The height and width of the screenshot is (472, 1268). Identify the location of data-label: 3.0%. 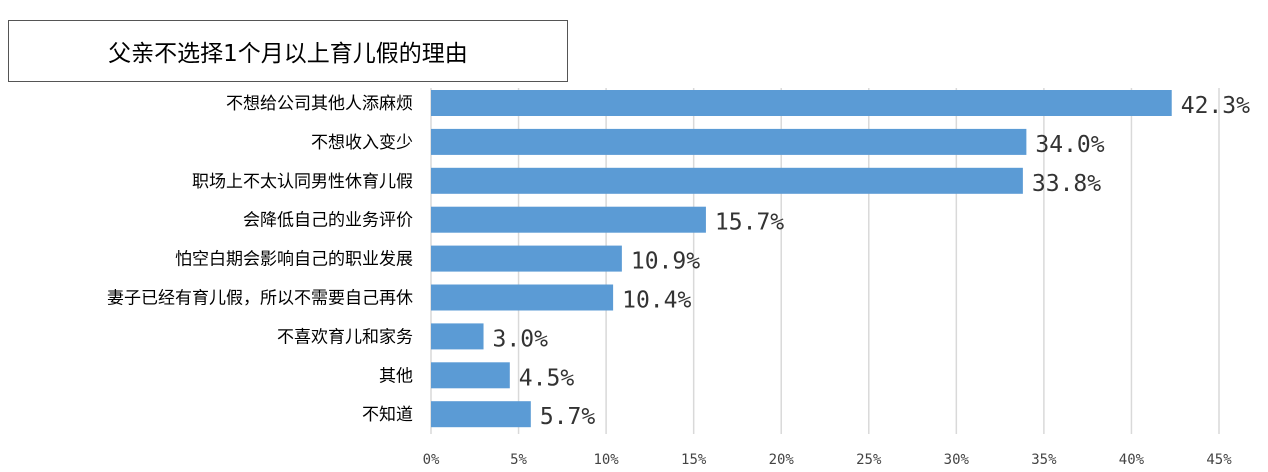
(521, 339).